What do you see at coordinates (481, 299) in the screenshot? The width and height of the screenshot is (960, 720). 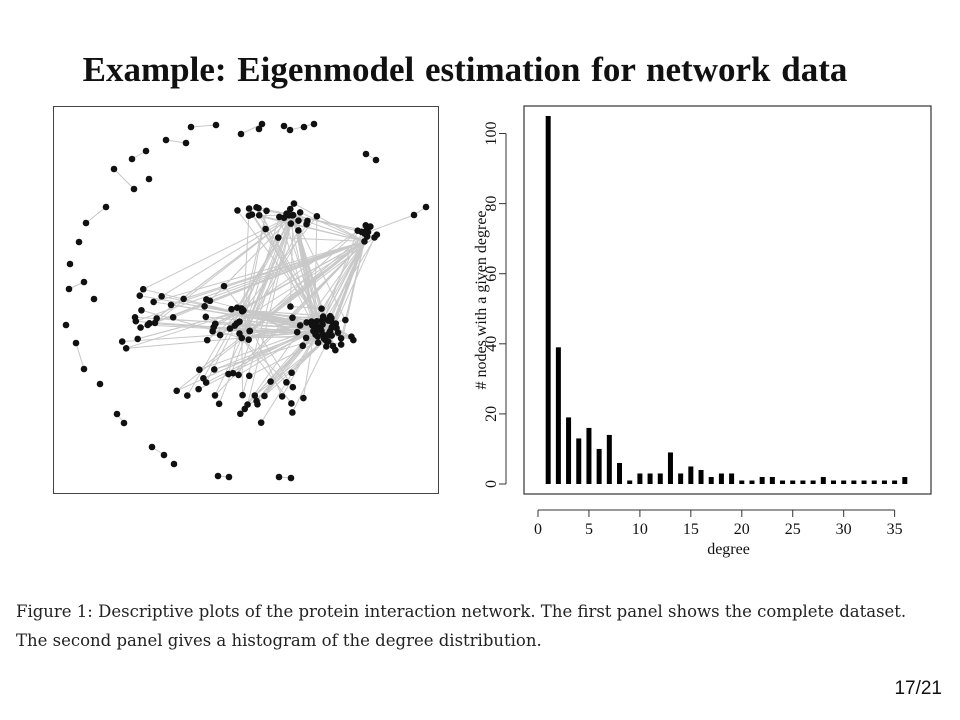 I see `y-axis-label: # nodes with a given degree` at bounding box center [481, 299].